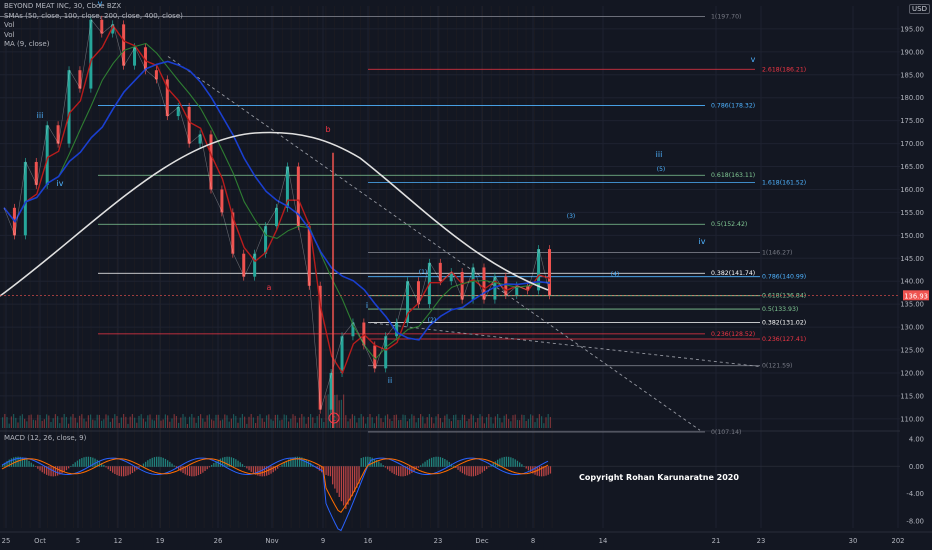  What do you see at coordinates (919, 9) in the screenshot?
I see `currency-button: USD` at bounding box center [919, 9].